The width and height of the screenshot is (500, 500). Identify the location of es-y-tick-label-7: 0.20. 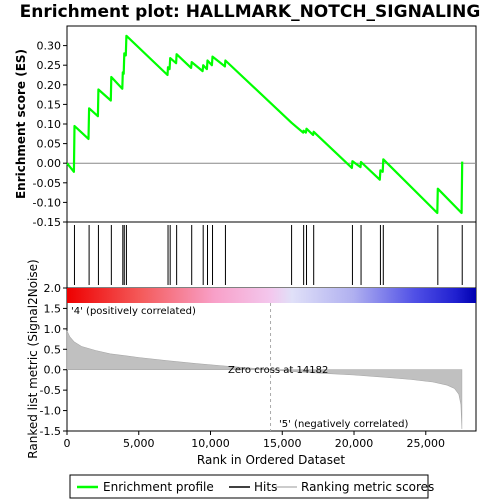
(49, 85).